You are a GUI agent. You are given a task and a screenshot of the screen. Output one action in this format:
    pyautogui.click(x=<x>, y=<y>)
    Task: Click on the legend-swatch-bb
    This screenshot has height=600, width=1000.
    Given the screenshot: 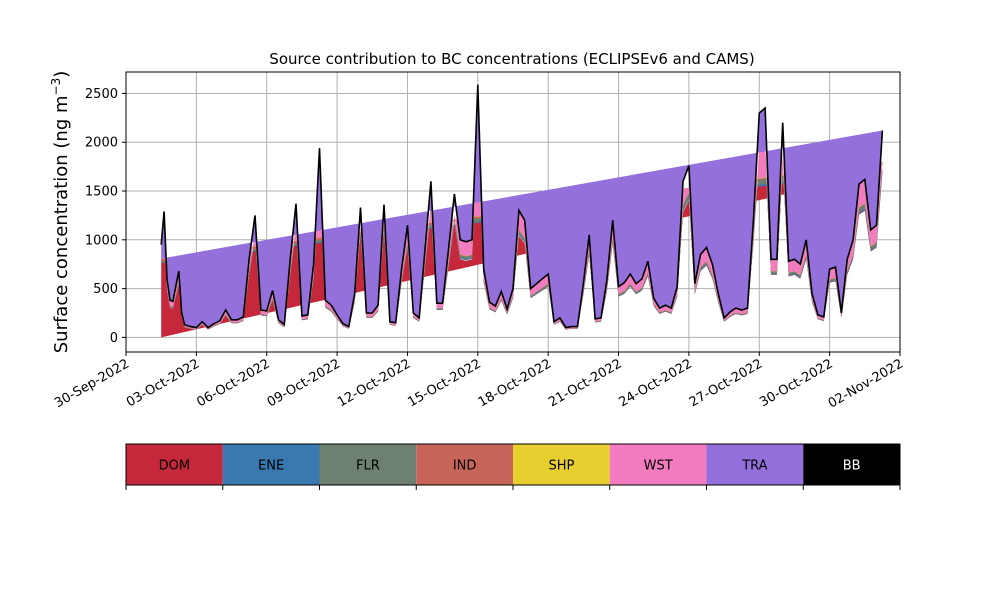 What is the action you would take?
    pyautogui.click(x=851, y=464)
    